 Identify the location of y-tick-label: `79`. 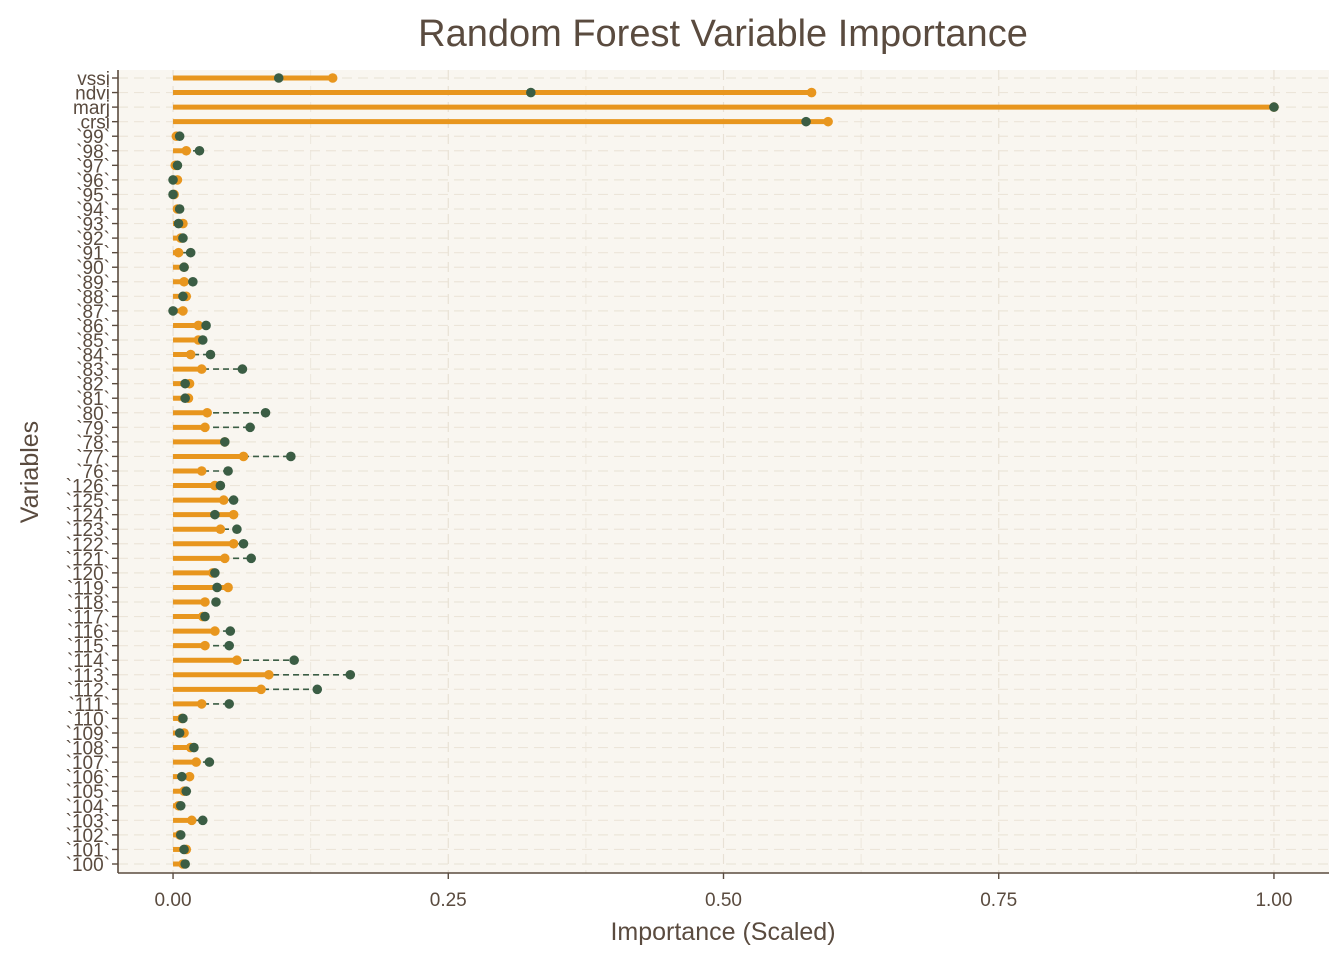
(93, 428).